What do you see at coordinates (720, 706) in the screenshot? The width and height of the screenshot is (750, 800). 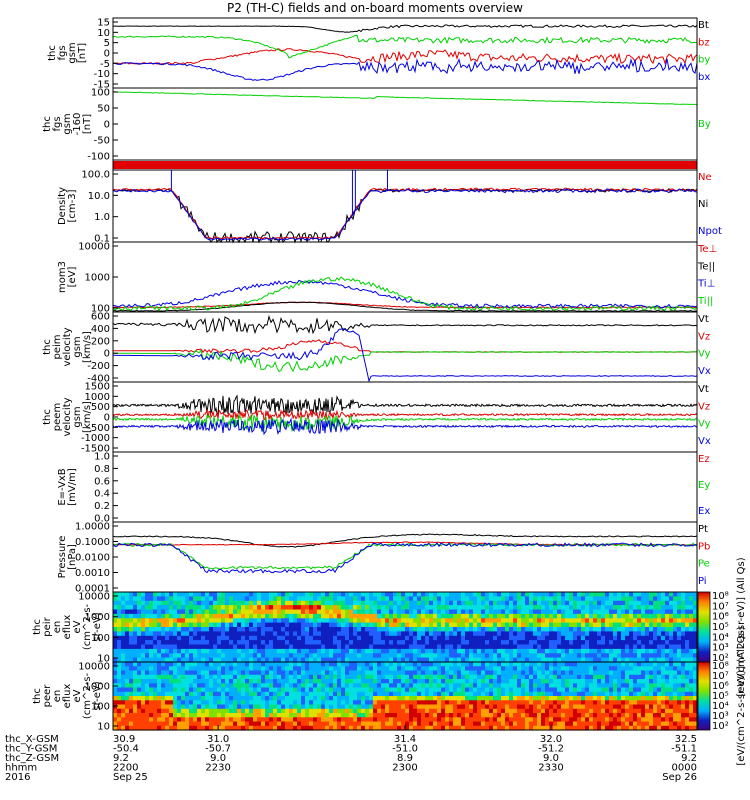 I see `colorbar-tick: 10⁴` at bounding box center [720, 706].